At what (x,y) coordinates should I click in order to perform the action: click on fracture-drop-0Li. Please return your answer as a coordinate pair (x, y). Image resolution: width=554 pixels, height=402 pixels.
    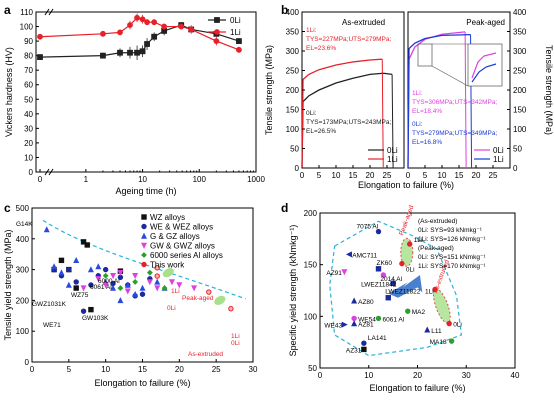
    Looking at the image, I should click on (465, 100).